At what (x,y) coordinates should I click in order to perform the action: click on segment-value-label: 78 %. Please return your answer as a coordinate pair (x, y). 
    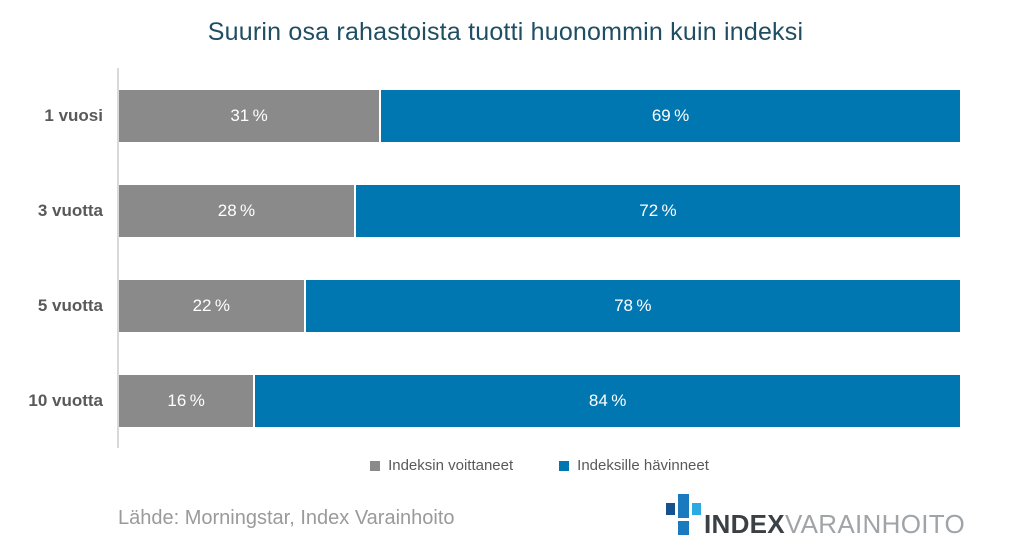
    Looking at the image, I should click on (633, 305).